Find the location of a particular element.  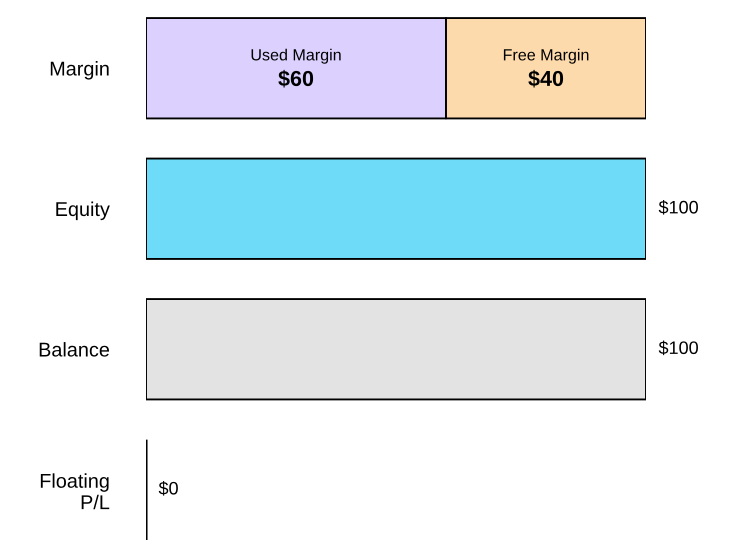

y-tick-label: Floating P/L is located at coordinates (75, 491).